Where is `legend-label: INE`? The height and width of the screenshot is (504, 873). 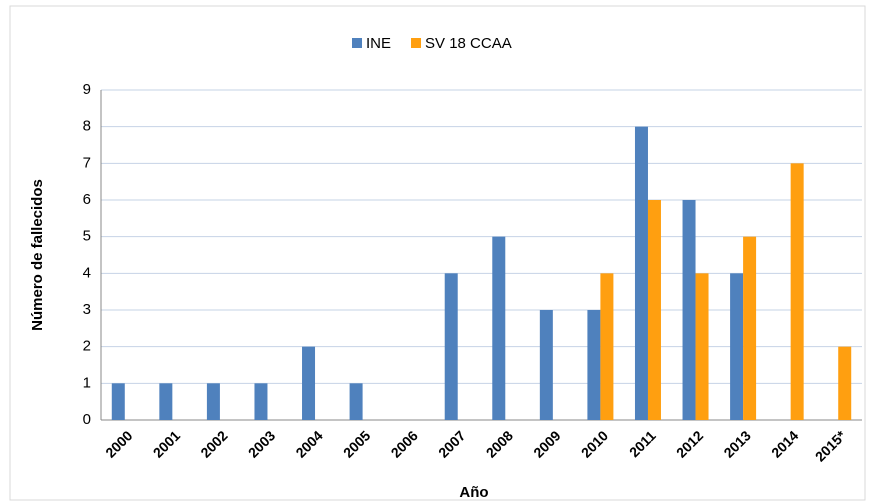 legend-label: INE is located at coordinates (378, 43).